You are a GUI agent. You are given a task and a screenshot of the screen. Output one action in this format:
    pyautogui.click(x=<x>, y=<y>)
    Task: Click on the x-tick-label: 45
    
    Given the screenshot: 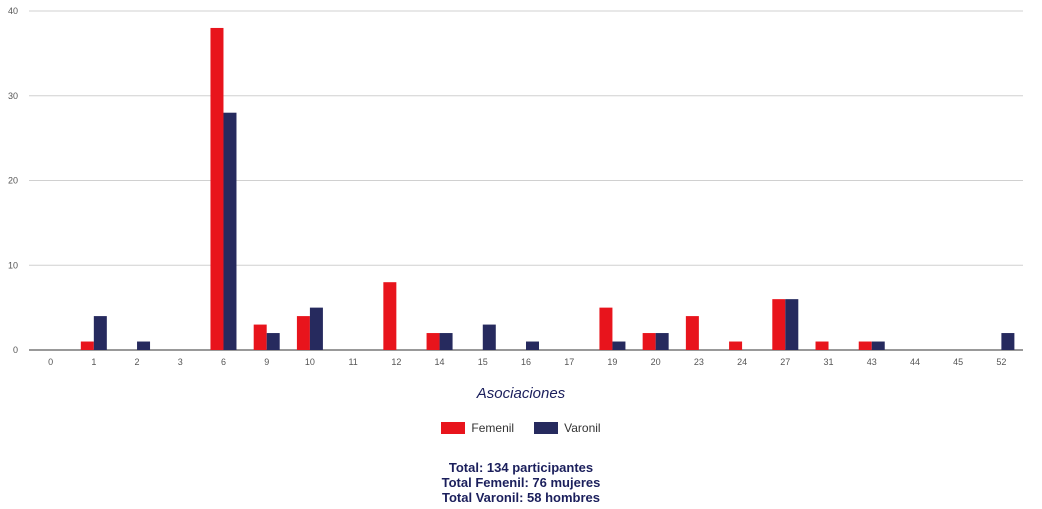 What is the action you would take?
    pyautogui.click(x=958, y=362)
    